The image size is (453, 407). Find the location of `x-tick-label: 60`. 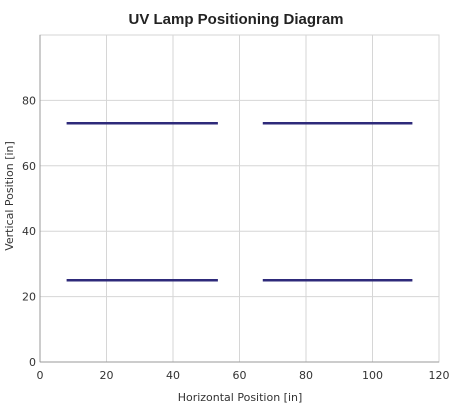

x-tick-label: 60 is located at coordinates (240, 375).